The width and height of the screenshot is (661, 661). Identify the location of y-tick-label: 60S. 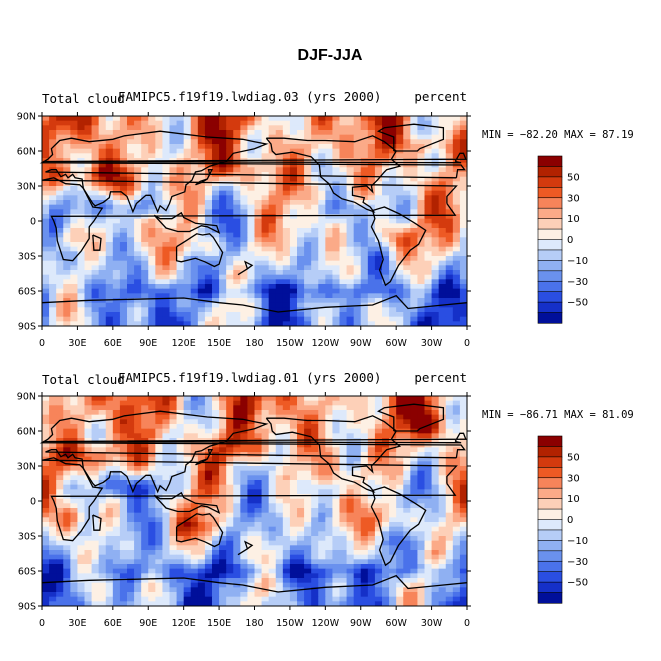
(27, 292).